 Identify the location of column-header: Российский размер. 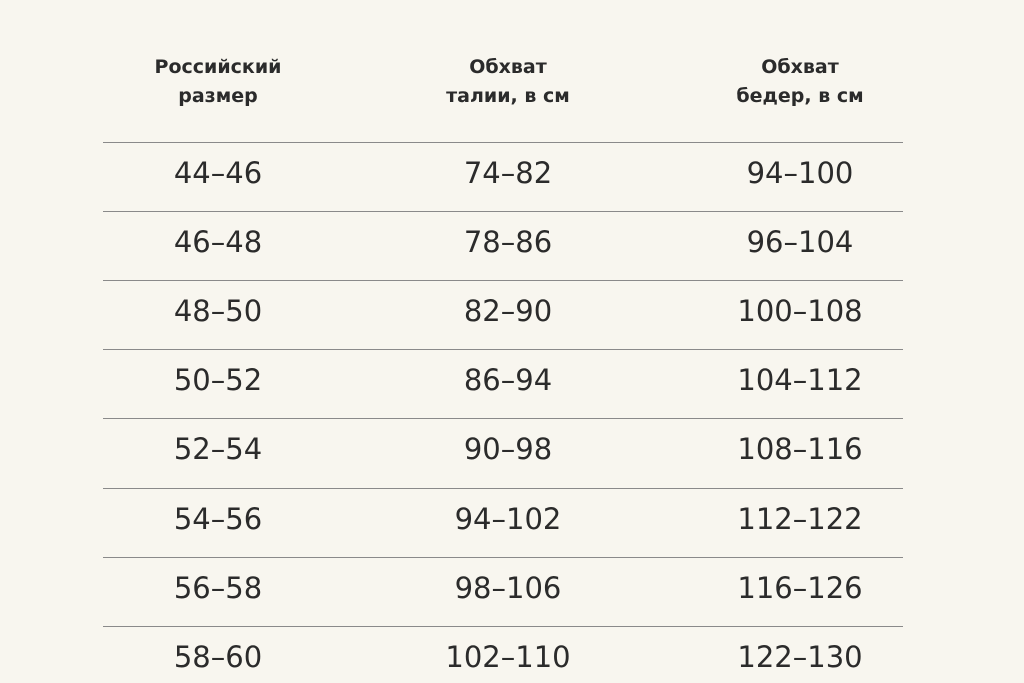
(218, 82).